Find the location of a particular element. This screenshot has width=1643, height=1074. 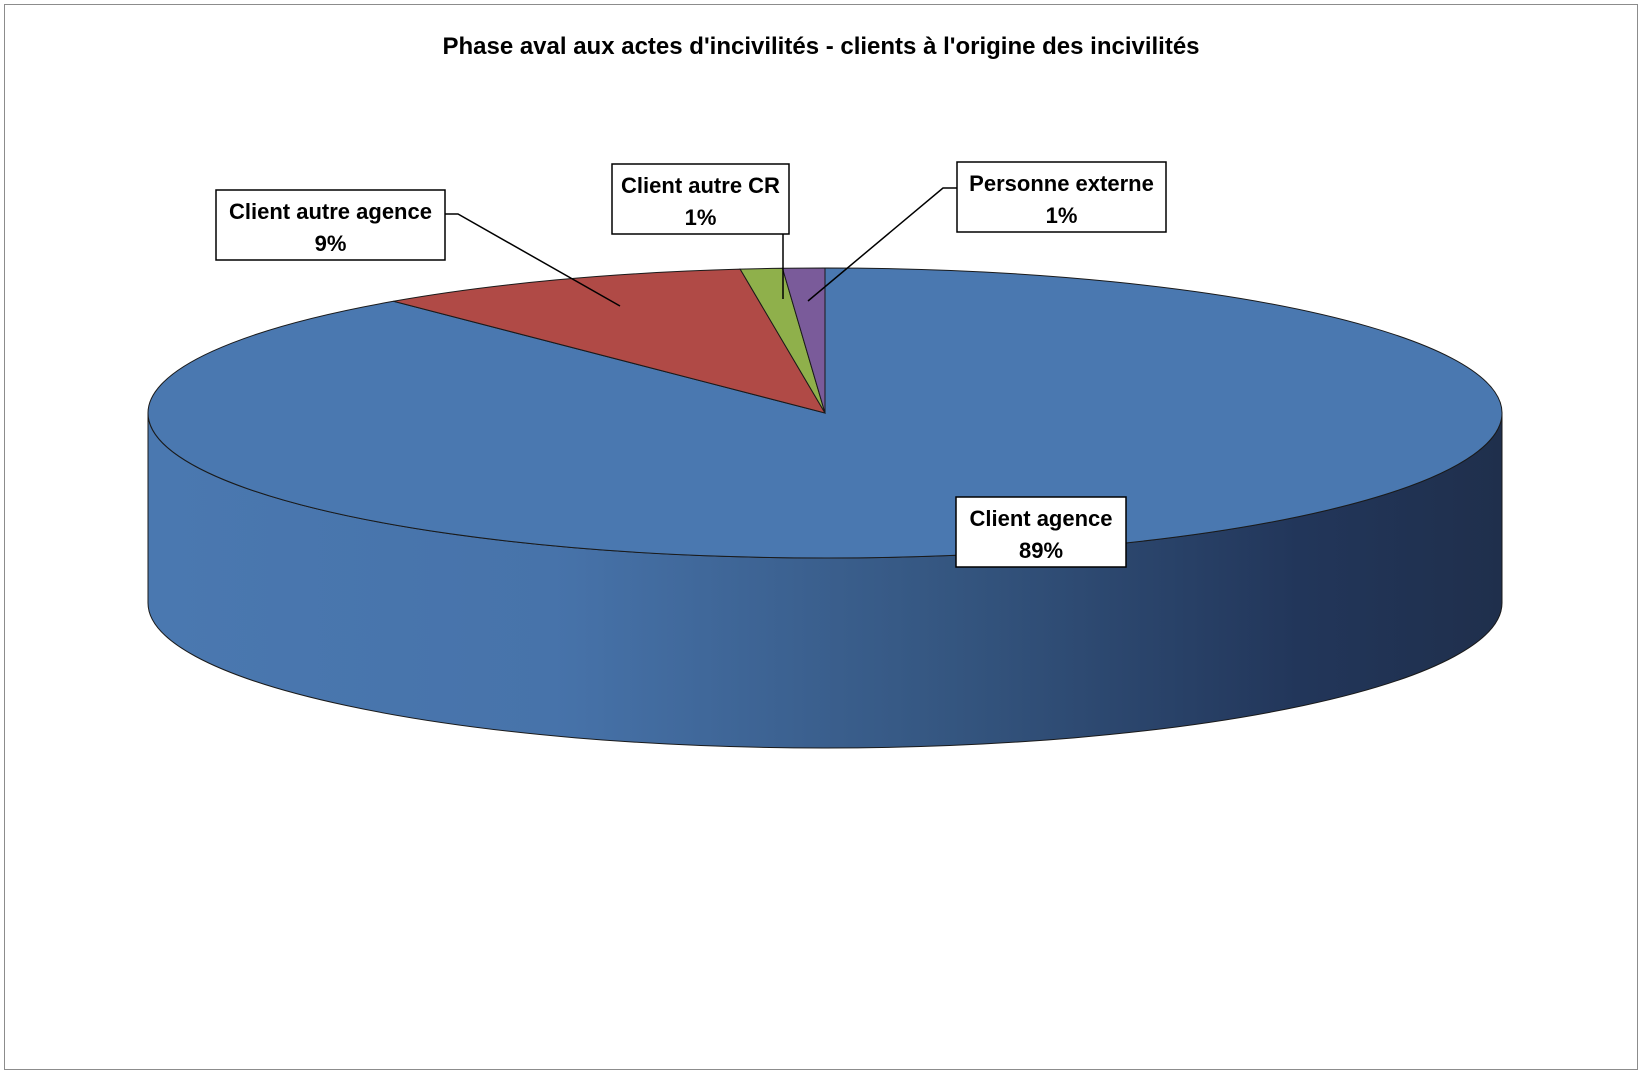

data-label-value-3: 1% is located at coordinates (701, 217).